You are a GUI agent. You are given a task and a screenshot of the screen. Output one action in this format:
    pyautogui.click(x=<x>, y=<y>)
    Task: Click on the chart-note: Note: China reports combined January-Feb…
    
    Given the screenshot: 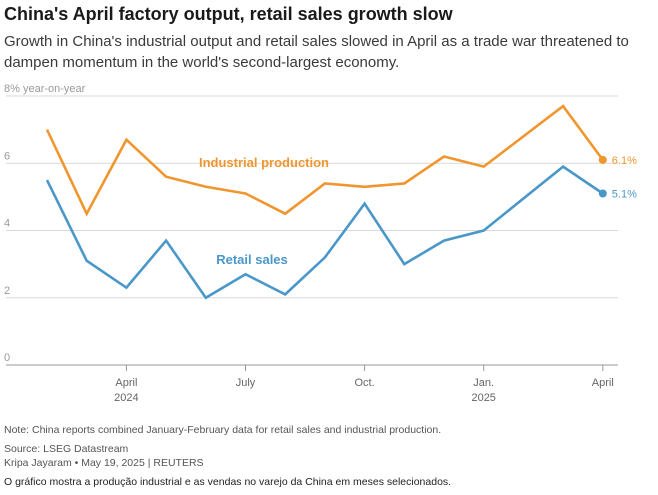 What is the action you would take?
    pyautogui.click(x=223, y=430)
    